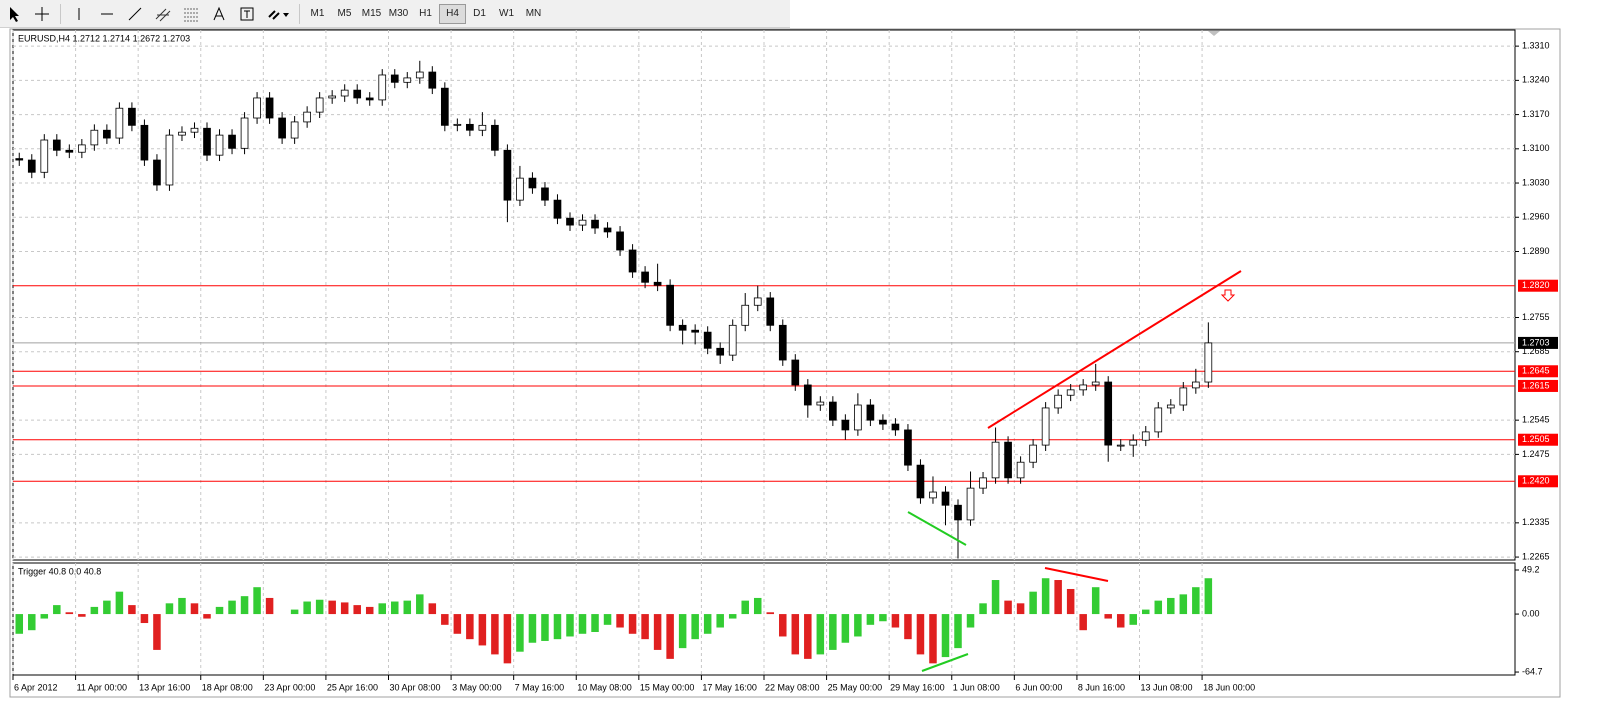 The height and width of the screenshot is (713, 1600). What do you see at coordinates (729, 687) in the screenshot?
I see `x-tick-label: 17 May 16:00` at bounding box center [729, 687].